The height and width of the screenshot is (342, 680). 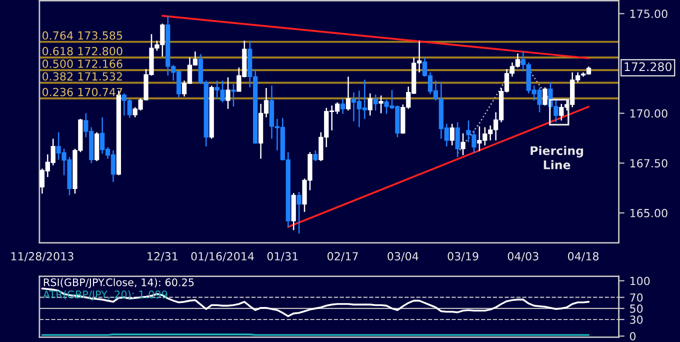 I want to click on x-tick-label: 03/19, so click(x=463, y=257).